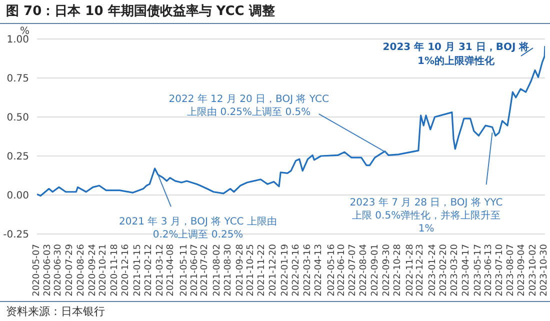  I want to click on x-tick-label: 2021-03-12, so click(160, 270).